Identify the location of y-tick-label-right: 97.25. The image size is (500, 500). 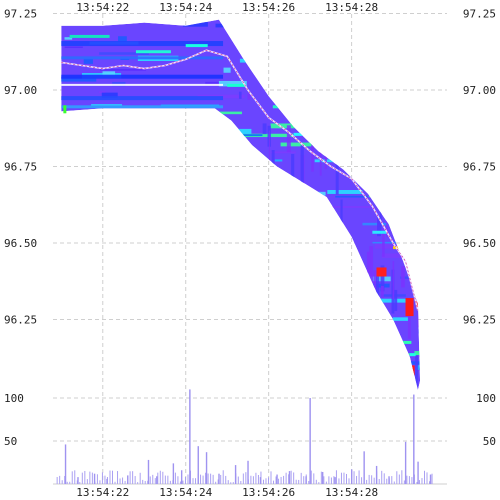
(479, 14).